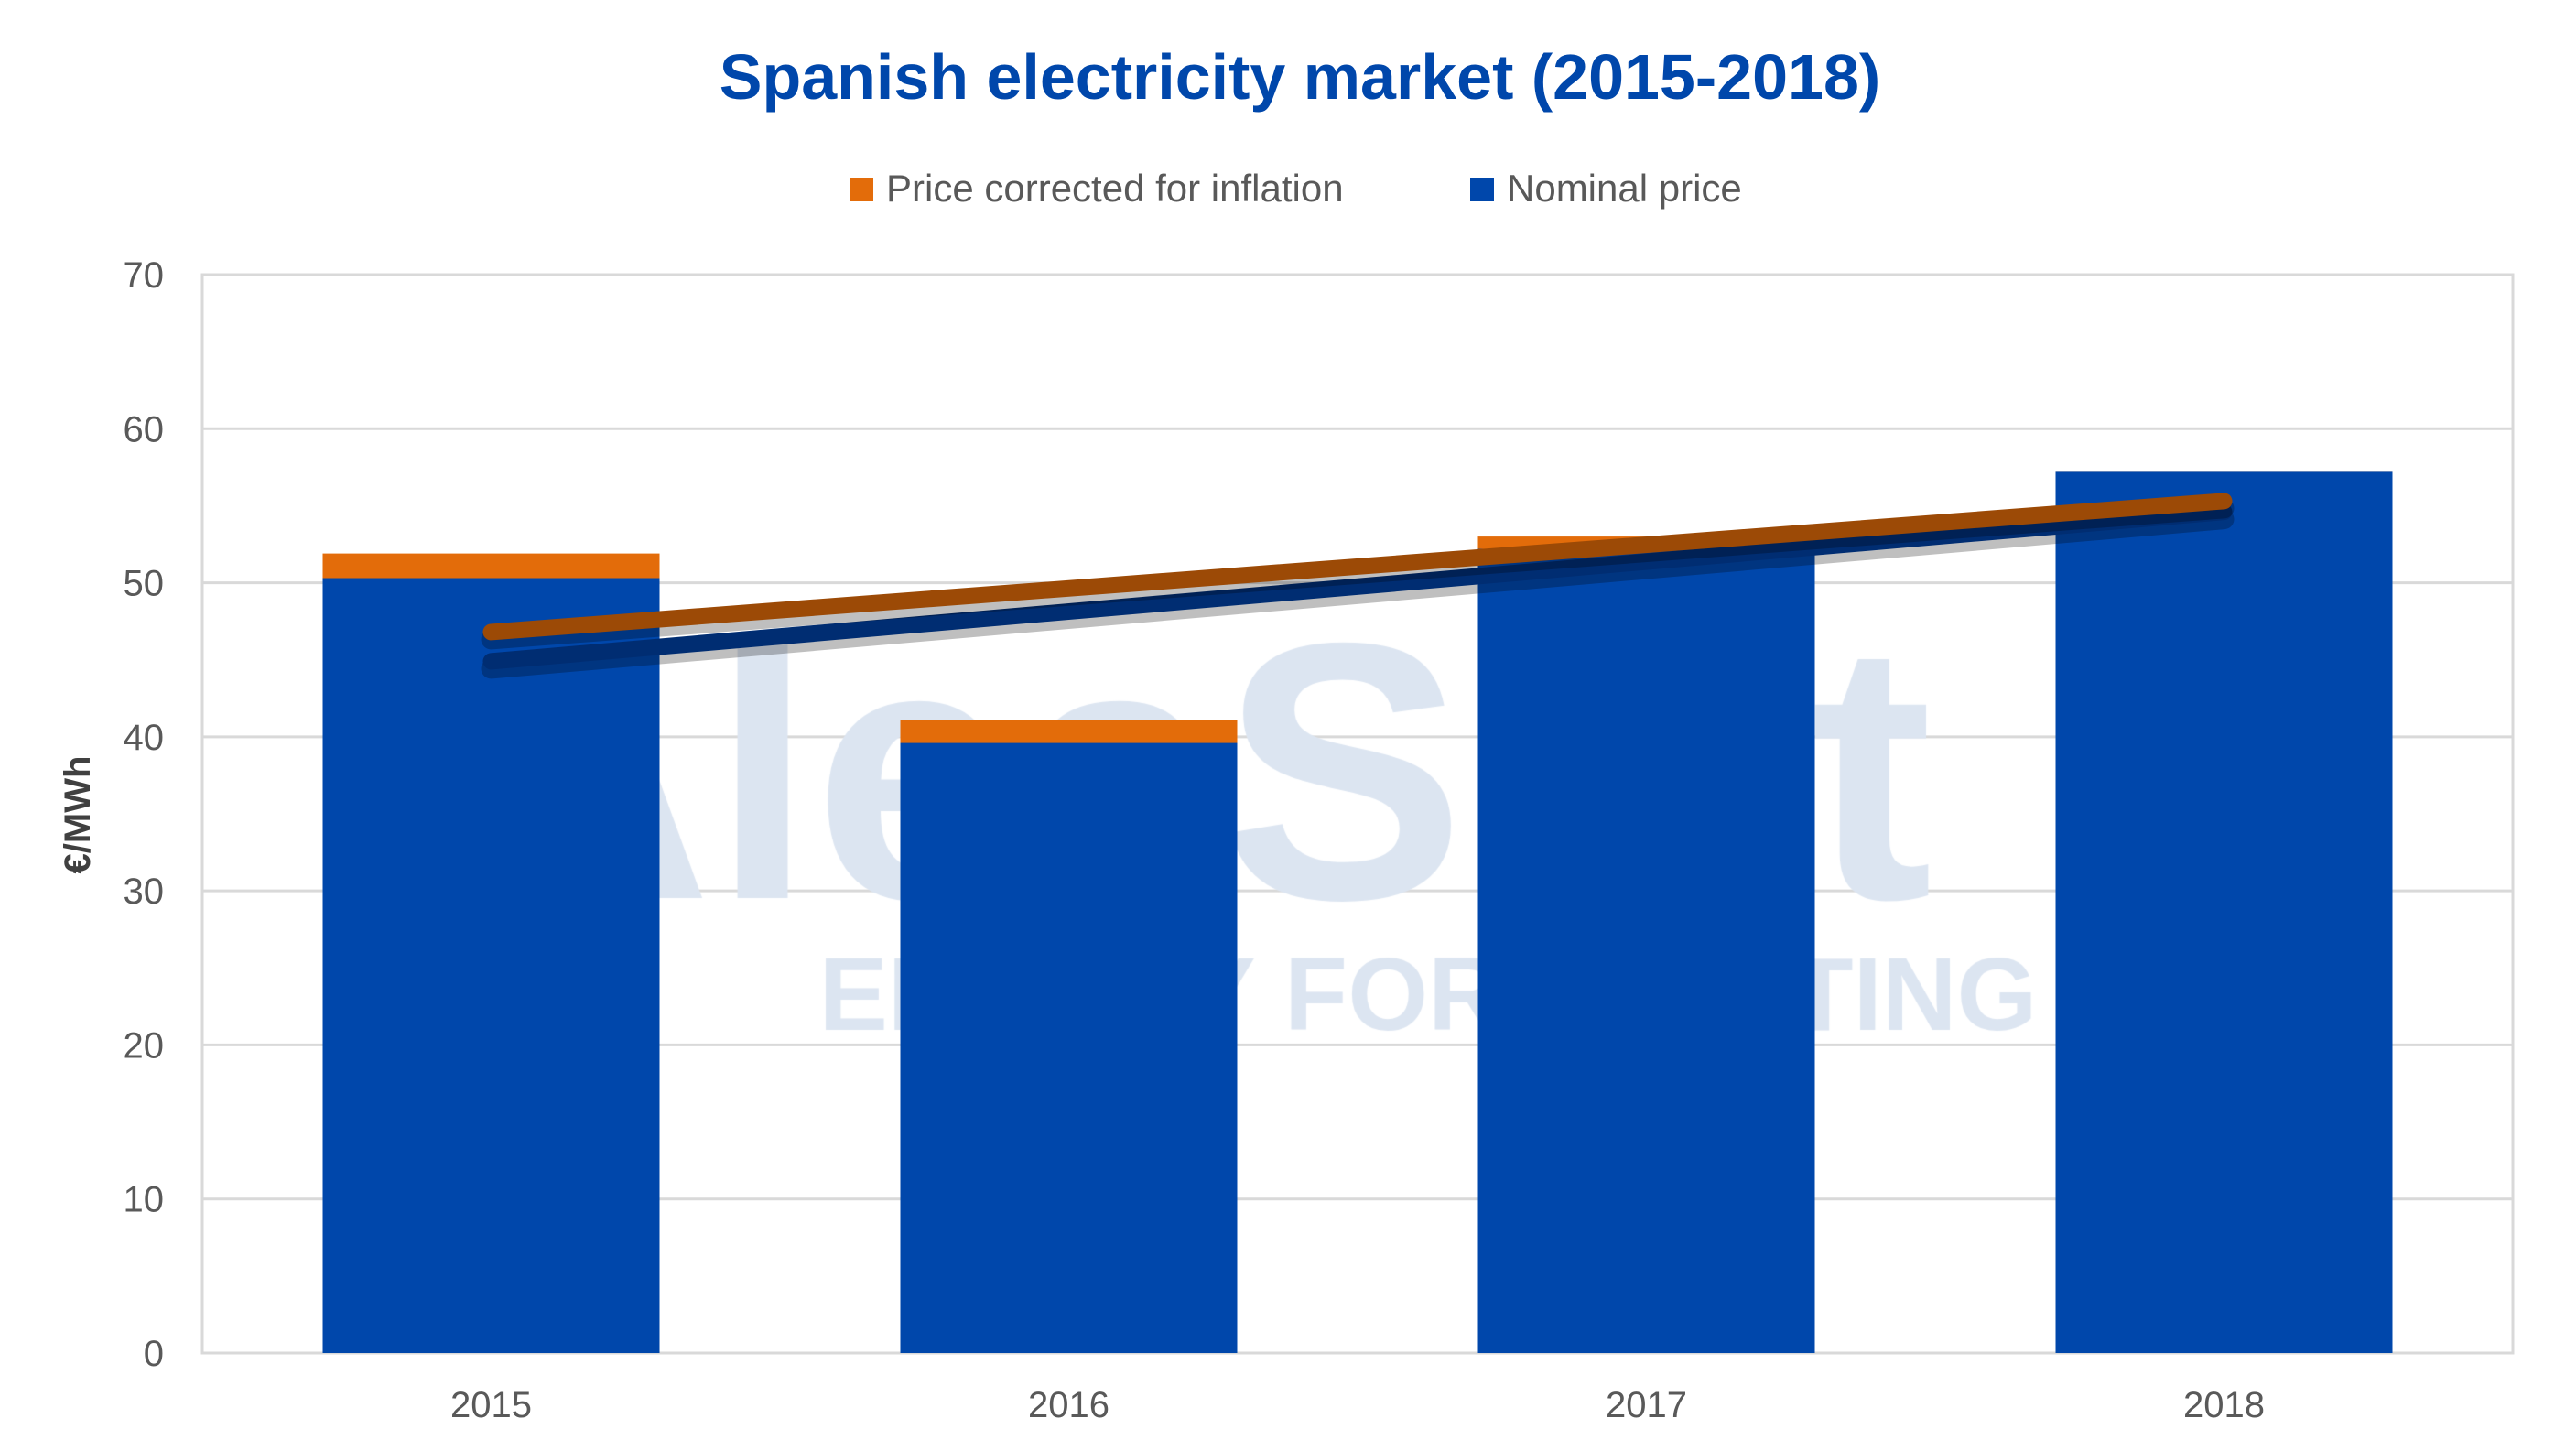 The width and height of the screenshot is (2576, 1440). Describe the element at coordinates (144, 814) in the screenshot. I see `y-axis-ticks: 0 10 20 30 40 50 60 70` at that location.